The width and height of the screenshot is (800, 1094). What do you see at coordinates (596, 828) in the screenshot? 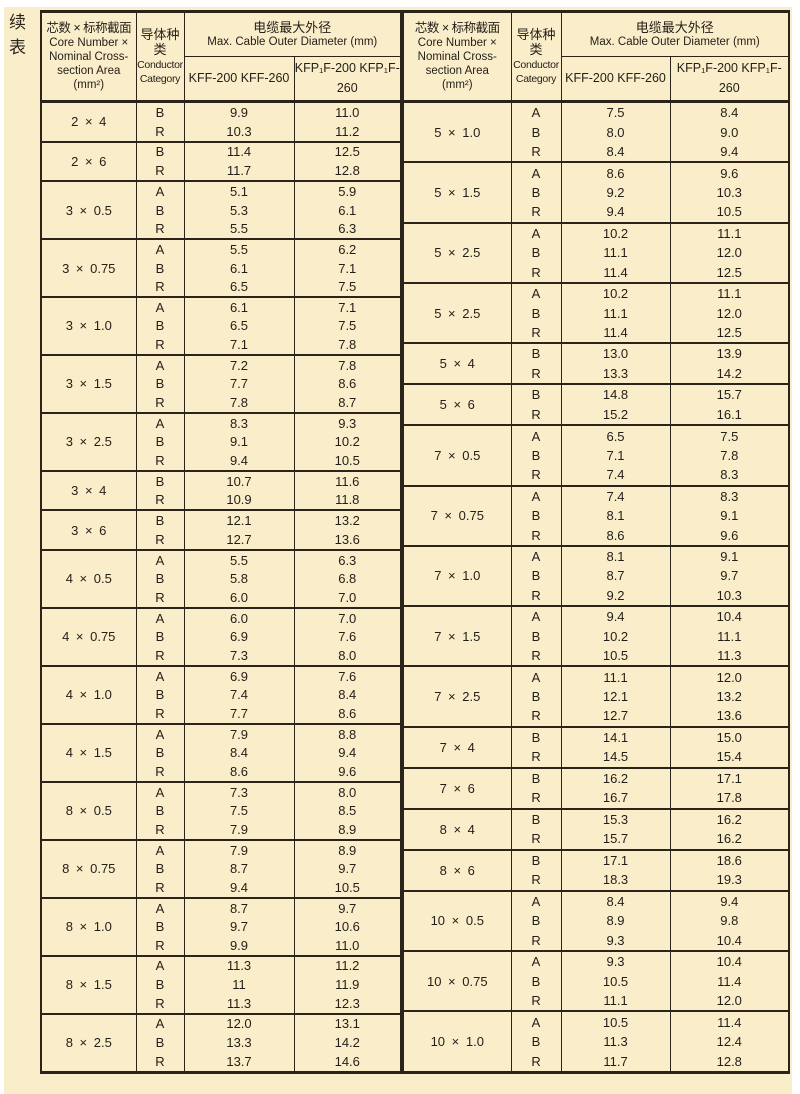
I see `table-row: 8 × 4 B 15.3 16.2` at bounding box center [596, 828].